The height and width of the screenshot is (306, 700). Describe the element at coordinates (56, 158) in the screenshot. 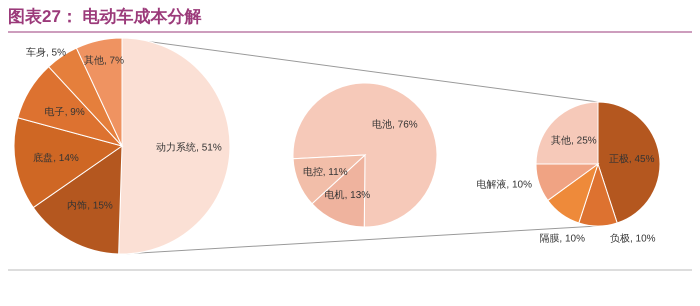

I see `slice-label: 底盘, 14%` at that location.